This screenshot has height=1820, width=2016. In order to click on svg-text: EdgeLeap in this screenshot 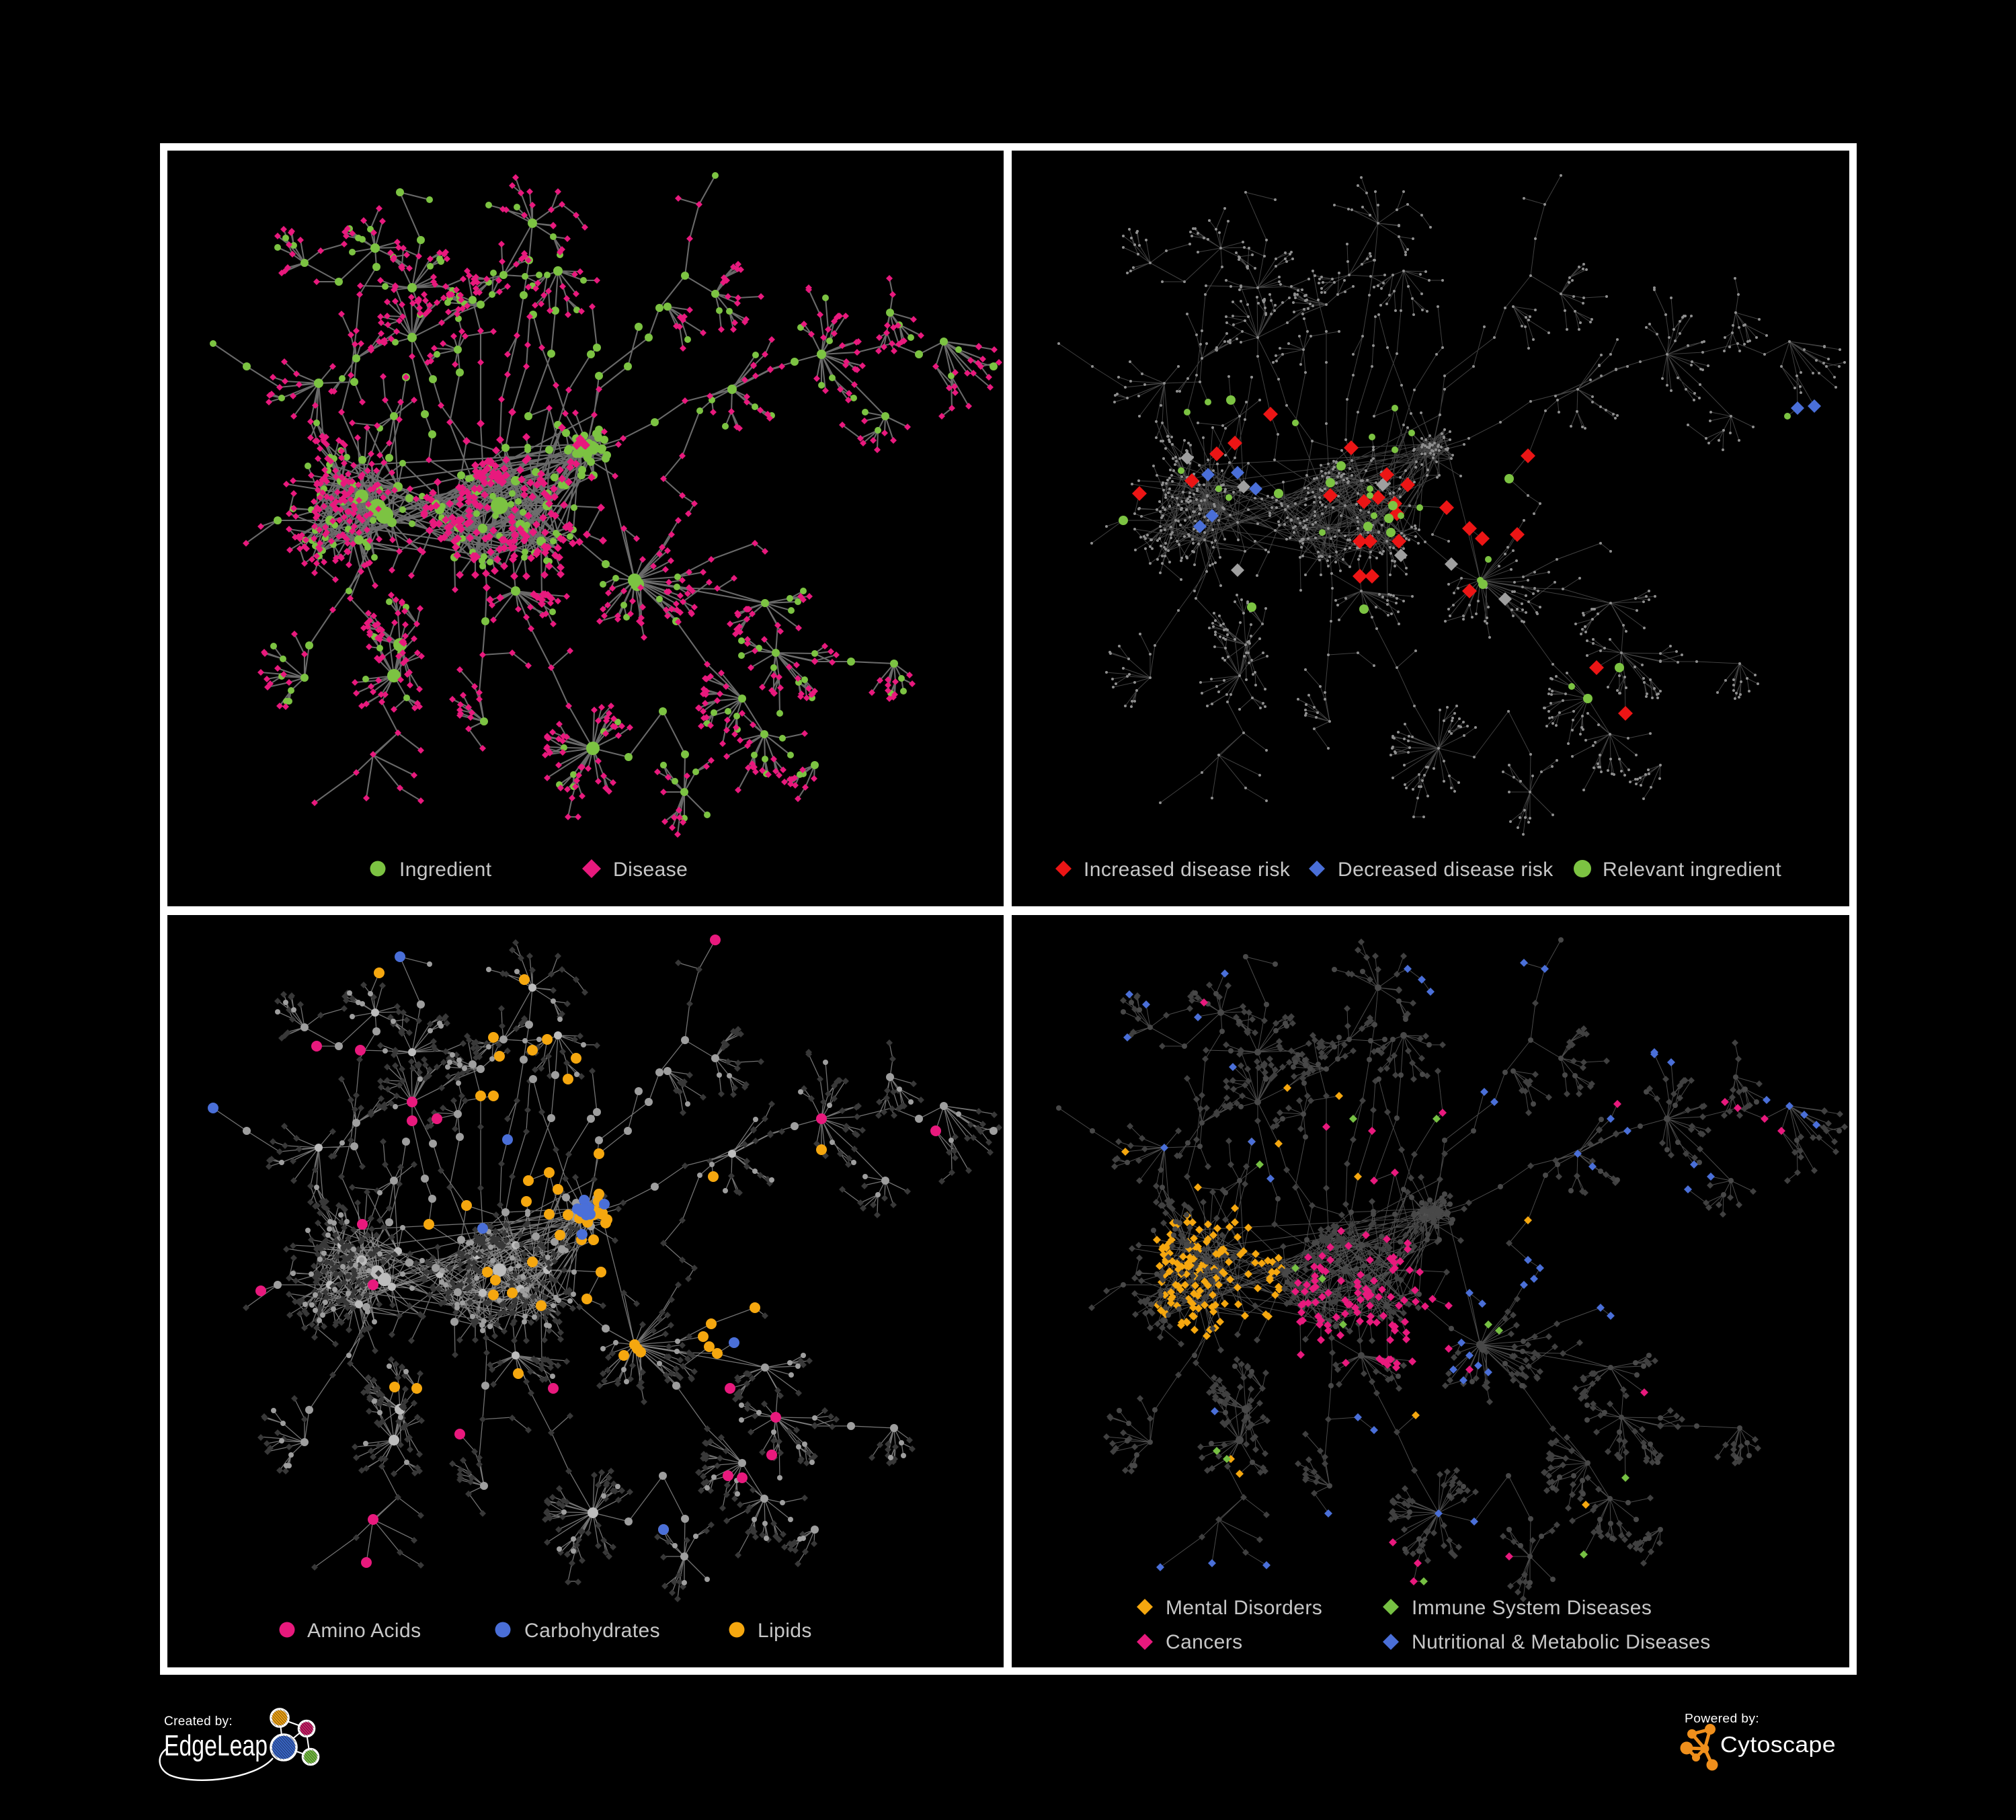, I will do `click(216, 1745)`.